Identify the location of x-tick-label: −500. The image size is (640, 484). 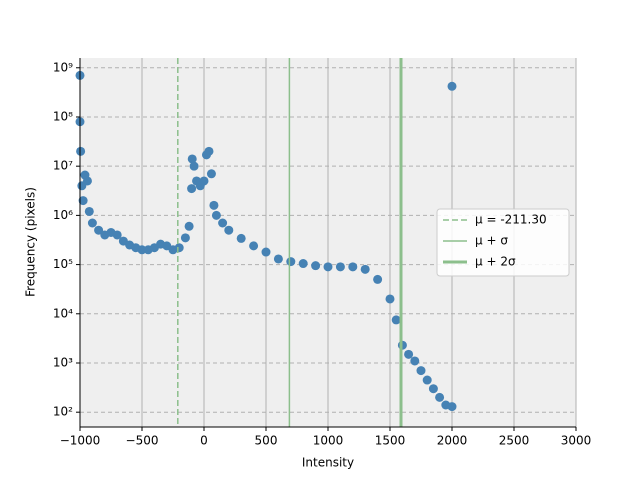
(142, 441).